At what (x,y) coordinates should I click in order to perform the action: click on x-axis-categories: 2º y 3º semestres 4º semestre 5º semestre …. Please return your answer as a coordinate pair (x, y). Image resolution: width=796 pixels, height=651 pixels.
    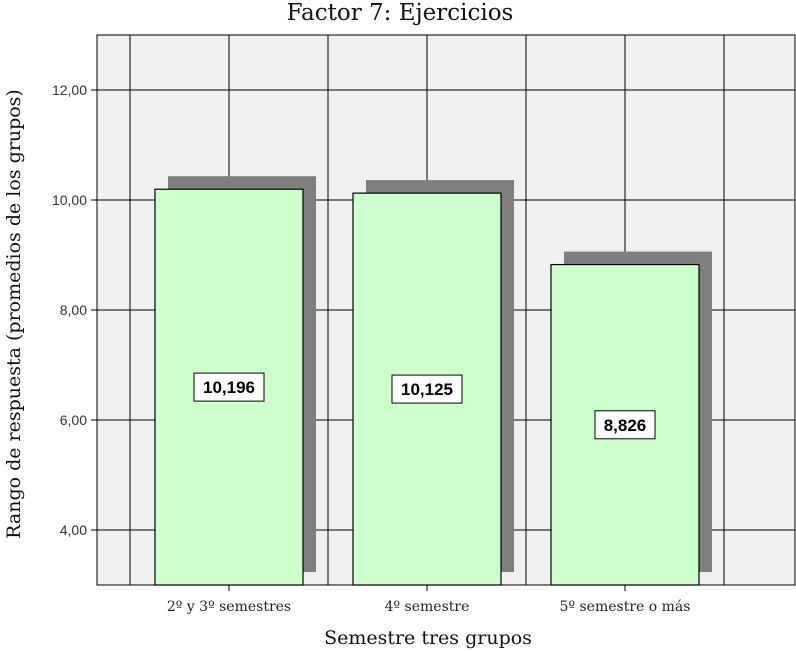
    Looking at the image, I should click on (429, 600).